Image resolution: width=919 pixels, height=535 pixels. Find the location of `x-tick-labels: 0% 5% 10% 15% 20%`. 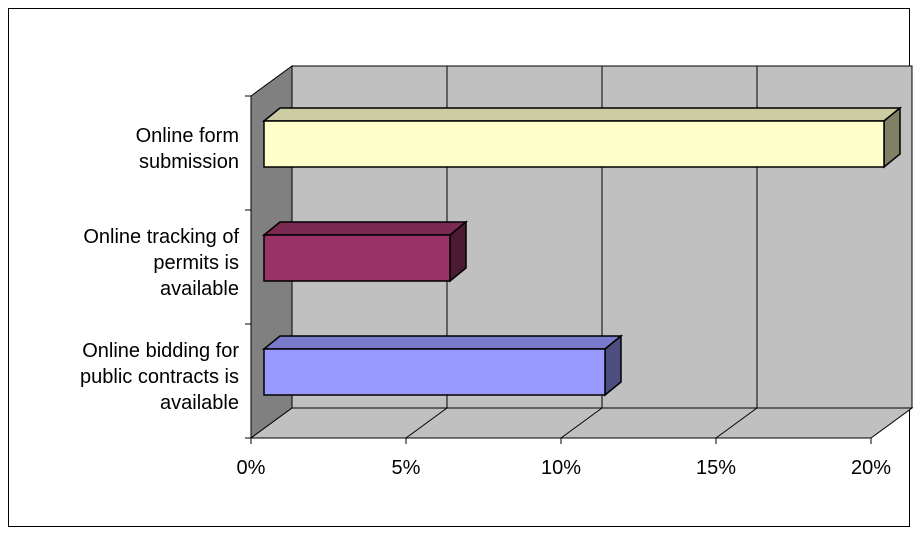

x-tick-labels: 0% 5% 10% 15% 20% is located at coordinates (564, 468).